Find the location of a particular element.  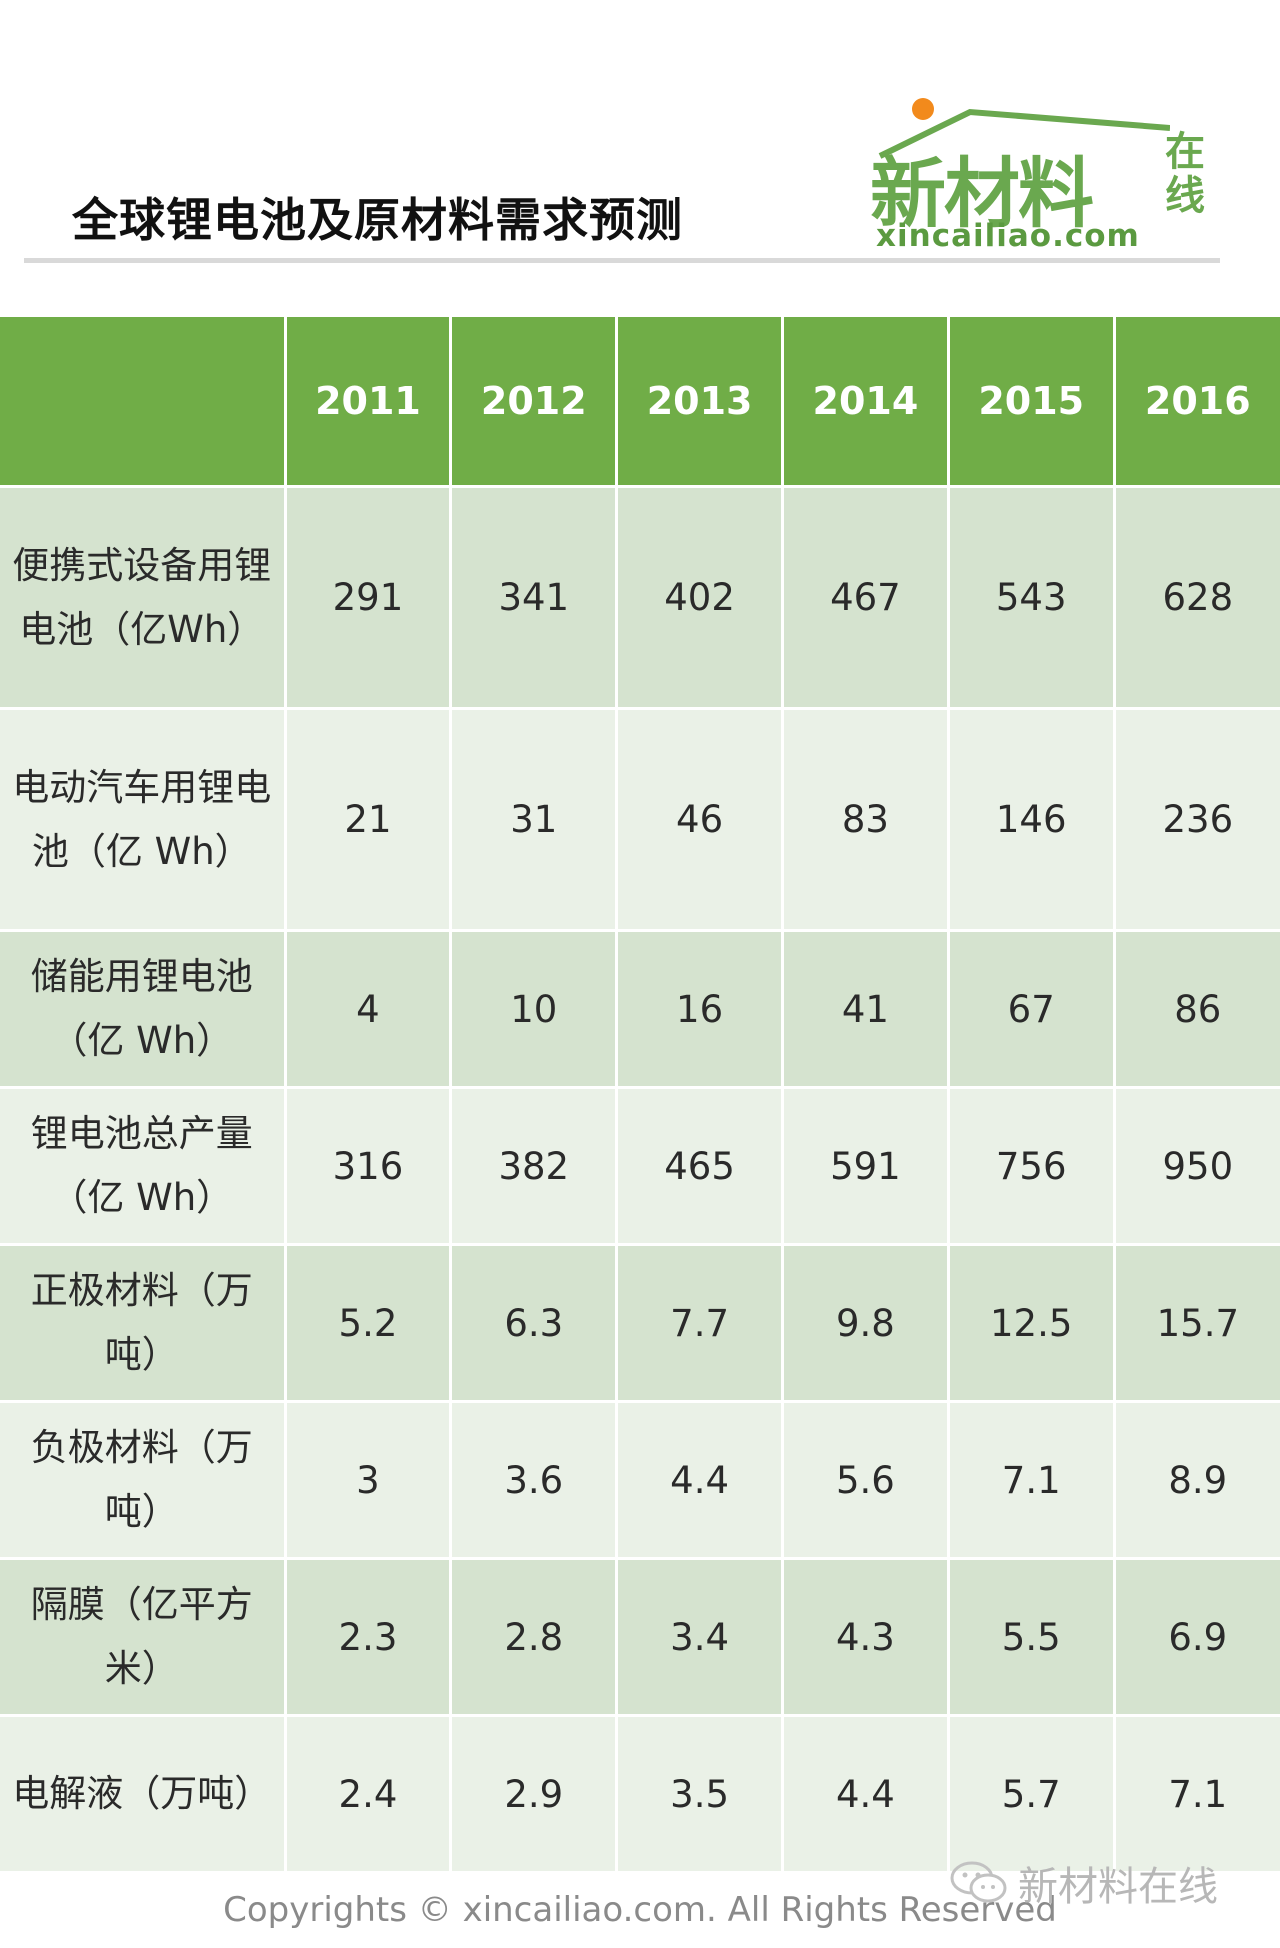

table-cell: 756 is located at coordinates (1032, 1166).